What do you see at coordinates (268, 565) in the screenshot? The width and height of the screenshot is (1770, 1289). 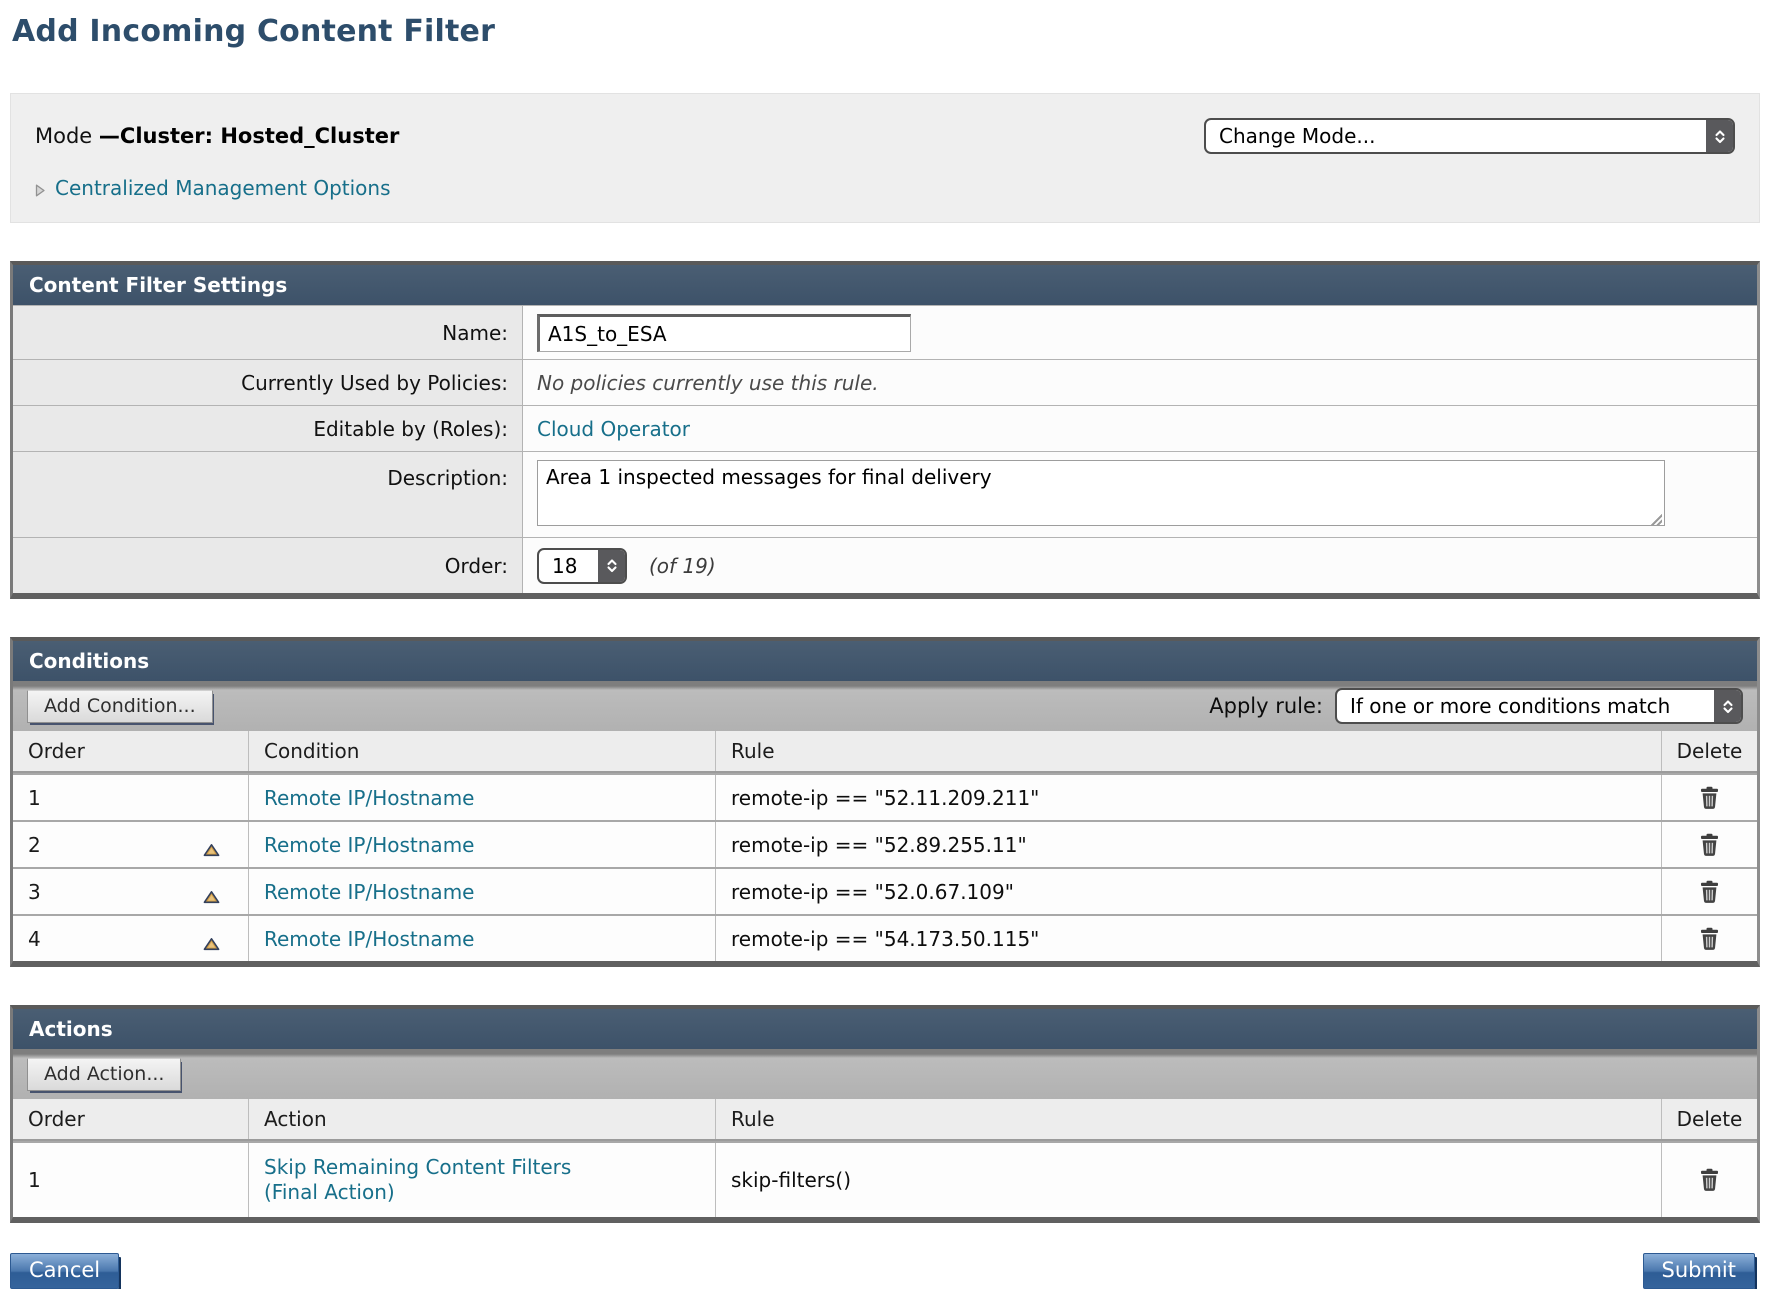 I see `order-label: Order:` at bounding box center [268, 565].